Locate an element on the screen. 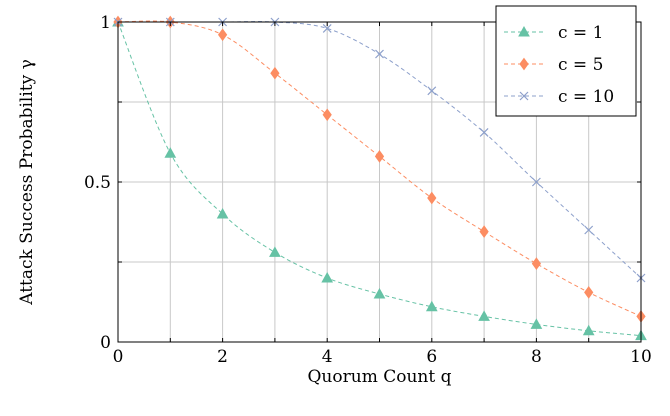 The image size is (670, 416). x-axis-label: Quorum Count q is located at coordinates (380, 377).